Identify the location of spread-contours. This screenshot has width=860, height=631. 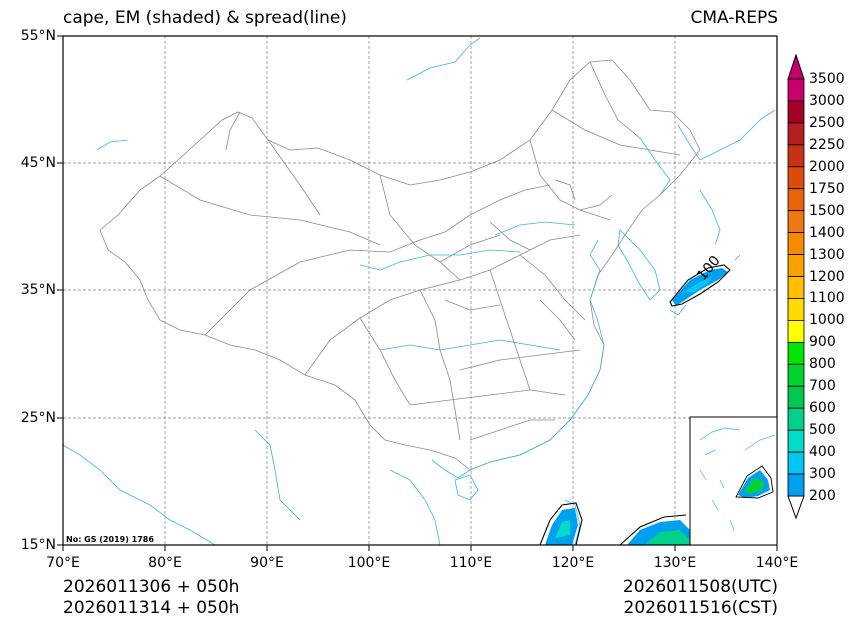
(635, 404).